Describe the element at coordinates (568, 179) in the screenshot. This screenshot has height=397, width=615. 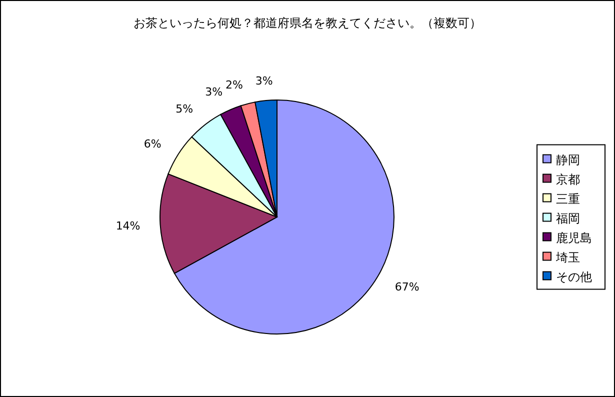
I see `legend-label: 京都` at that location.